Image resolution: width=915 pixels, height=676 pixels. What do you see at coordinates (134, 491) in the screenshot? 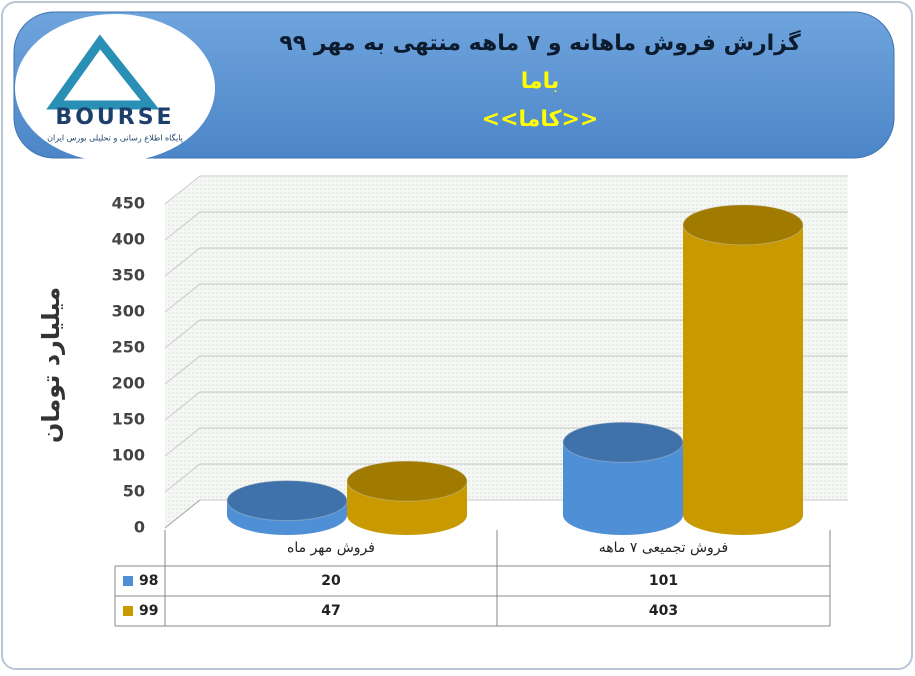
I see `y-tick-label: 50` at bounding box center [134, 491].